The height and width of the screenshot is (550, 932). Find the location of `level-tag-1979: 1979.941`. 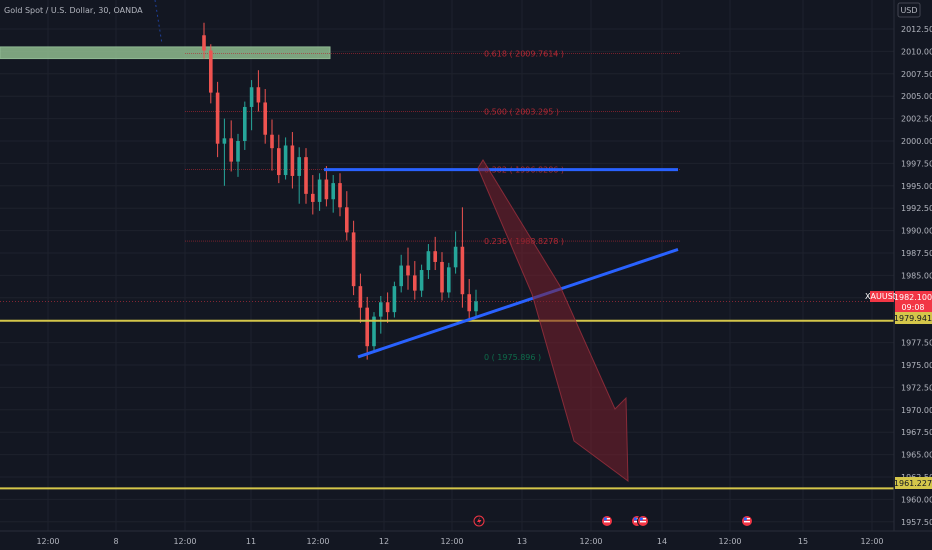

level-tag-1979: 1979.941 is located at coordinates (913, 318).